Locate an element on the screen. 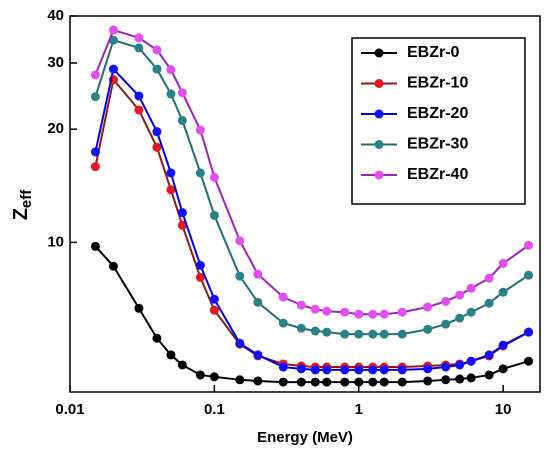 The height and width of the screenshot is (459, 550). legend-label: EBZr-0 is located at coordinates (433, 52).